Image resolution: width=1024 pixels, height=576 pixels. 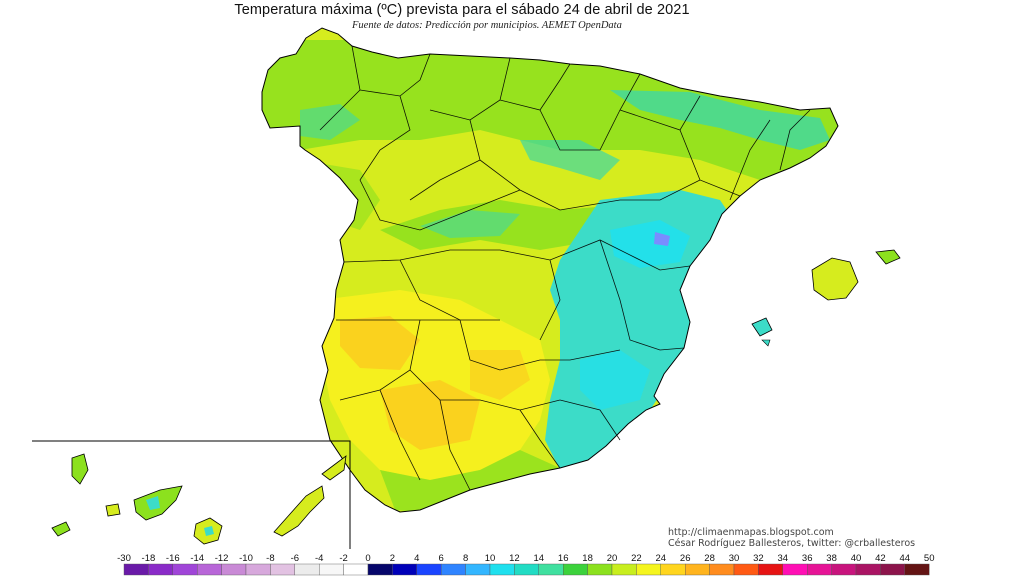 What do you see at coordinates (587, 558) in the screenshot?
I see `legend-tick-label: 18` at bounding box center [587, 558].